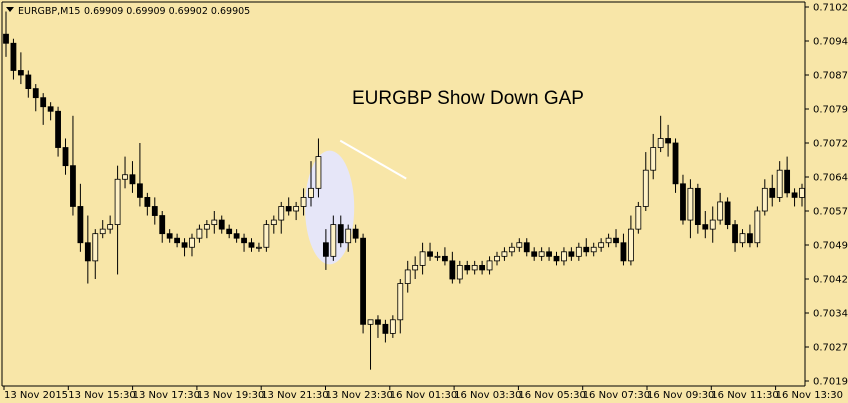 The height and width of the screenshot is (403, 848). What do you see at coordinates (359, 395) in the screenshot?
I see `x-tick-label: 13 Nov 23:30` at bounding box center [359, 395].